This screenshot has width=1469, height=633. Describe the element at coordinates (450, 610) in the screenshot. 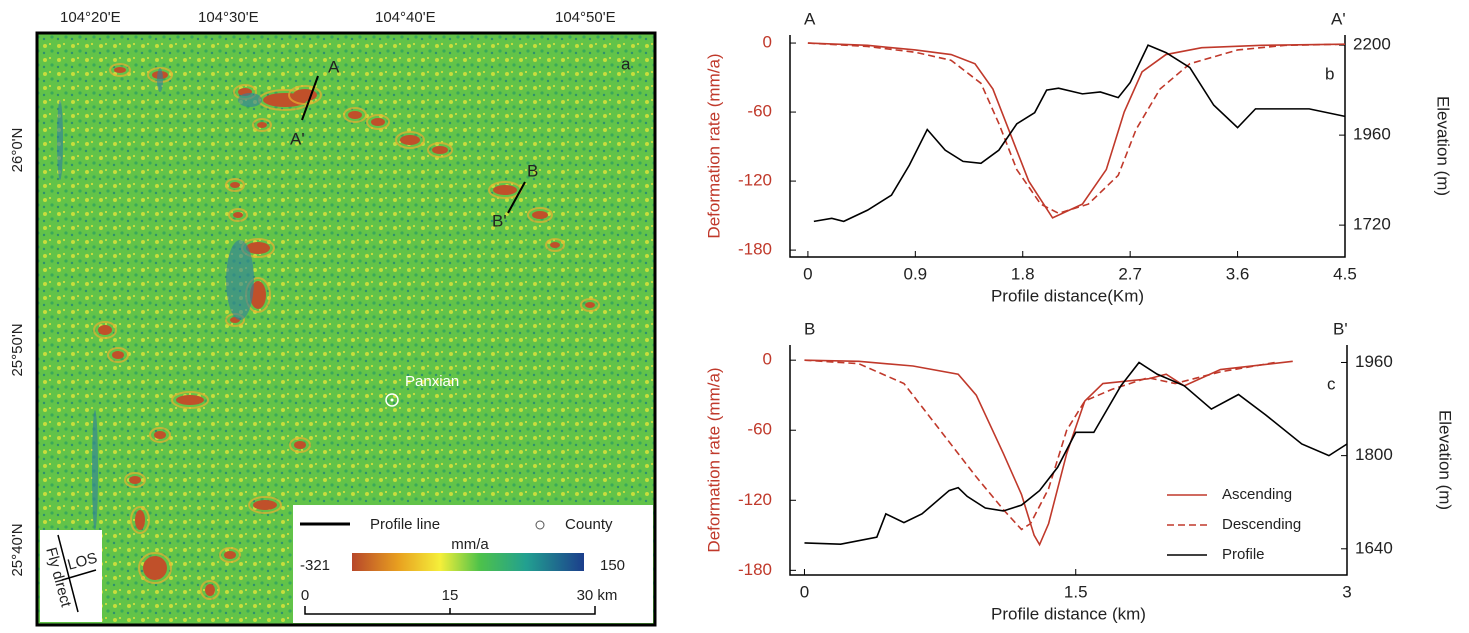

I see `scale-bar` at that location.